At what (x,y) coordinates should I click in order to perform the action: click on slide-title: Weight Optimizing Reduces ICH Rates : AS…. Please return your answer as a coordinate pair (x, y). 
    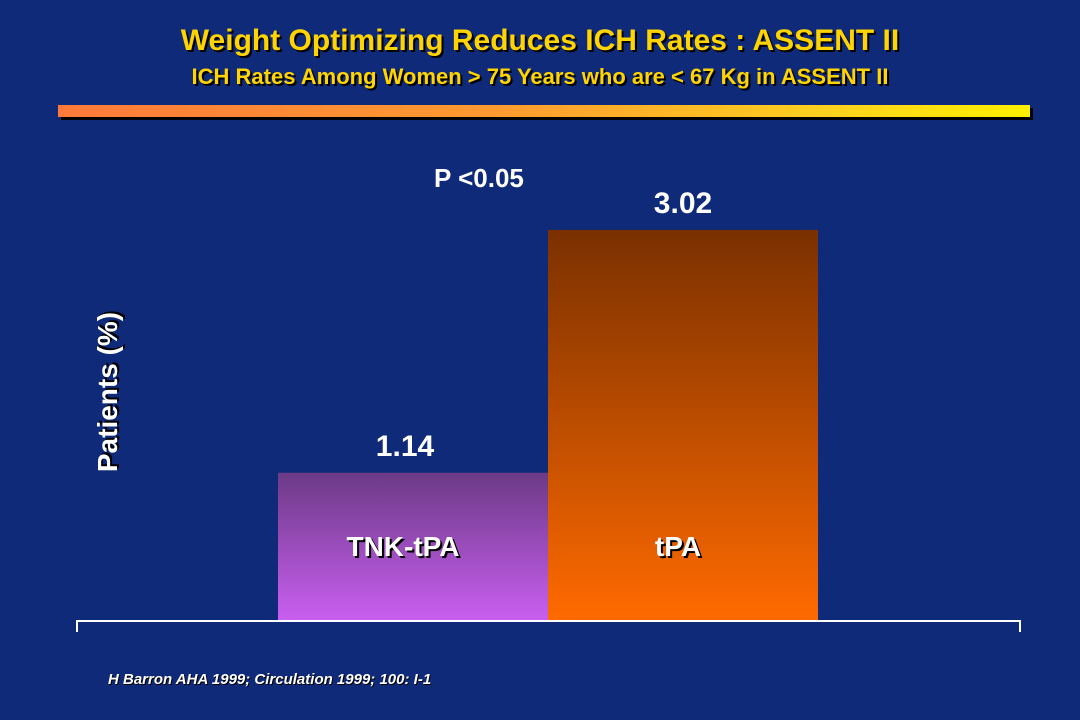
    Looking at the image, I should click on (540, 40).